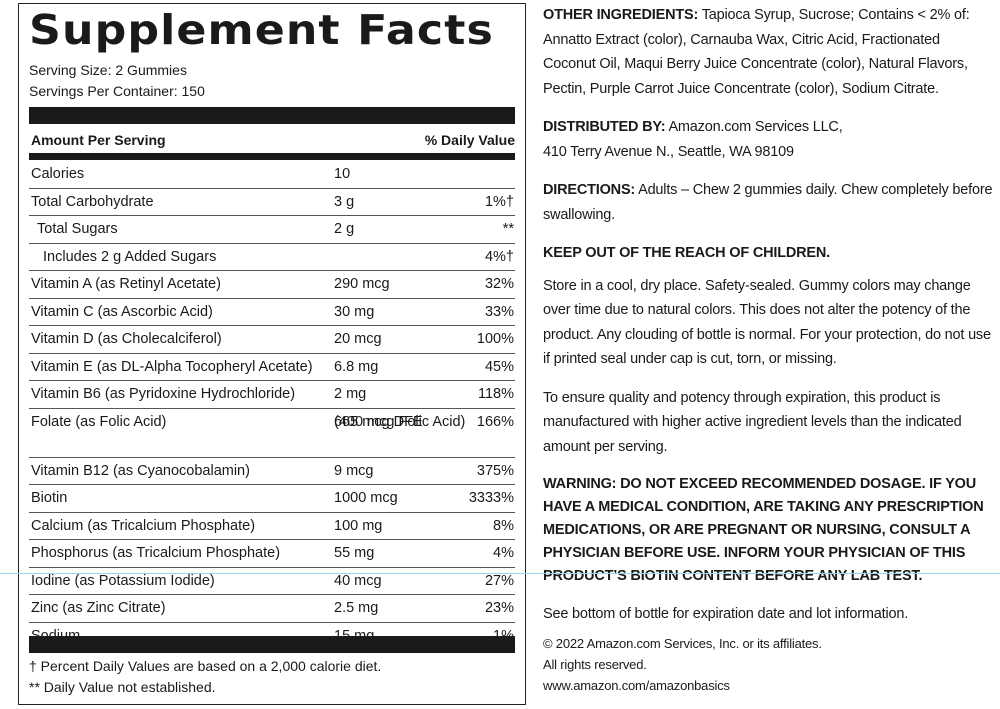 Image resolution: width=1000 pixels, height=709 pixels. I want to click on nutrient-row: Includes 2 g Added Sugars 4%†, so click(272, 257).